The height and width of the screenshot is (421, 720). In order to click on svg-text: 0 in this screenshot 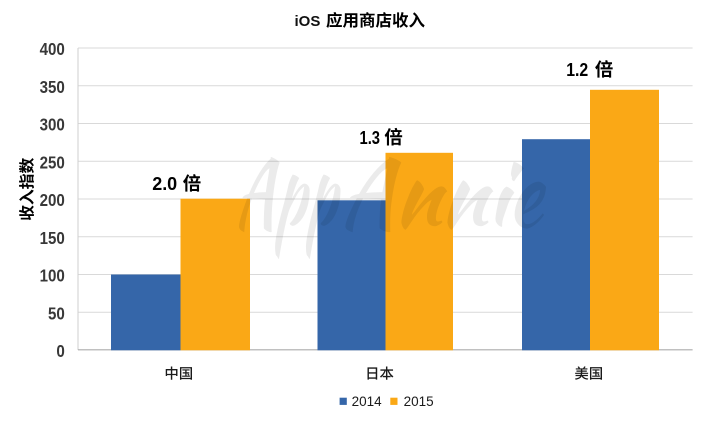, I will do `click(60, 351)`.